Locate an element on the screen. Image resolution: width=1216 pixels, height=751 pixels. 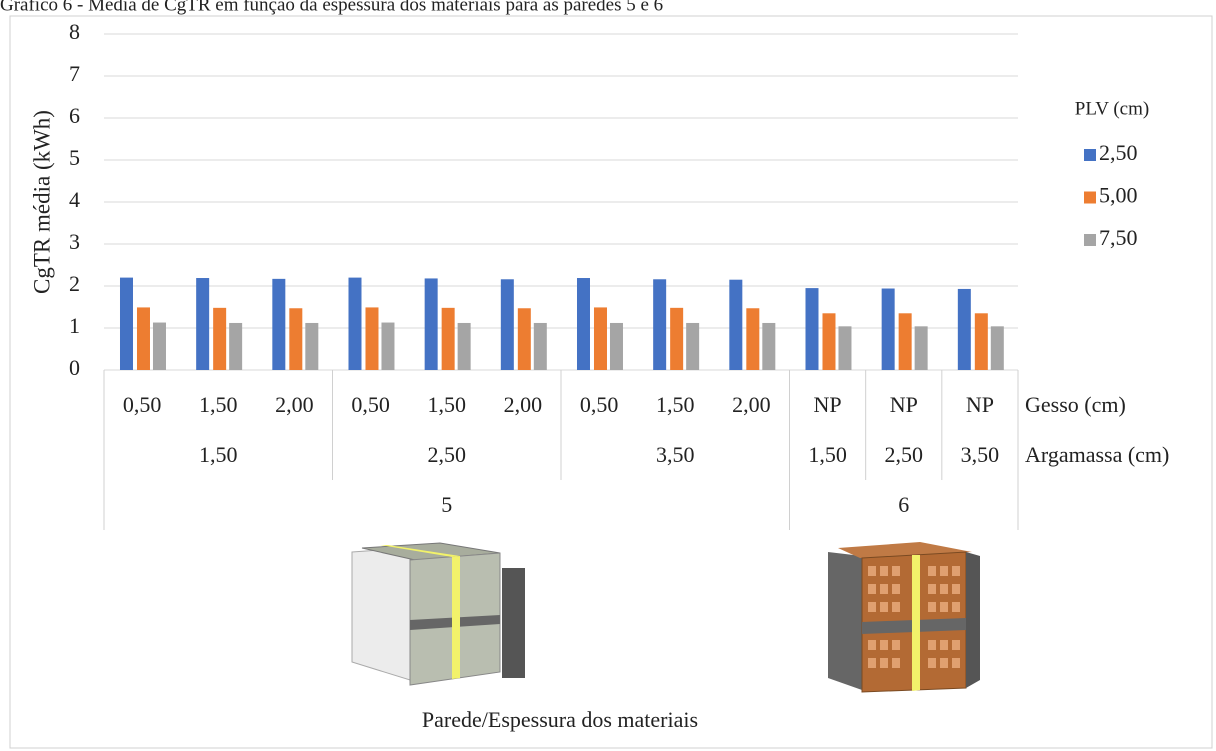
y-tick-label: 5 is located at coordinates (74, 157).